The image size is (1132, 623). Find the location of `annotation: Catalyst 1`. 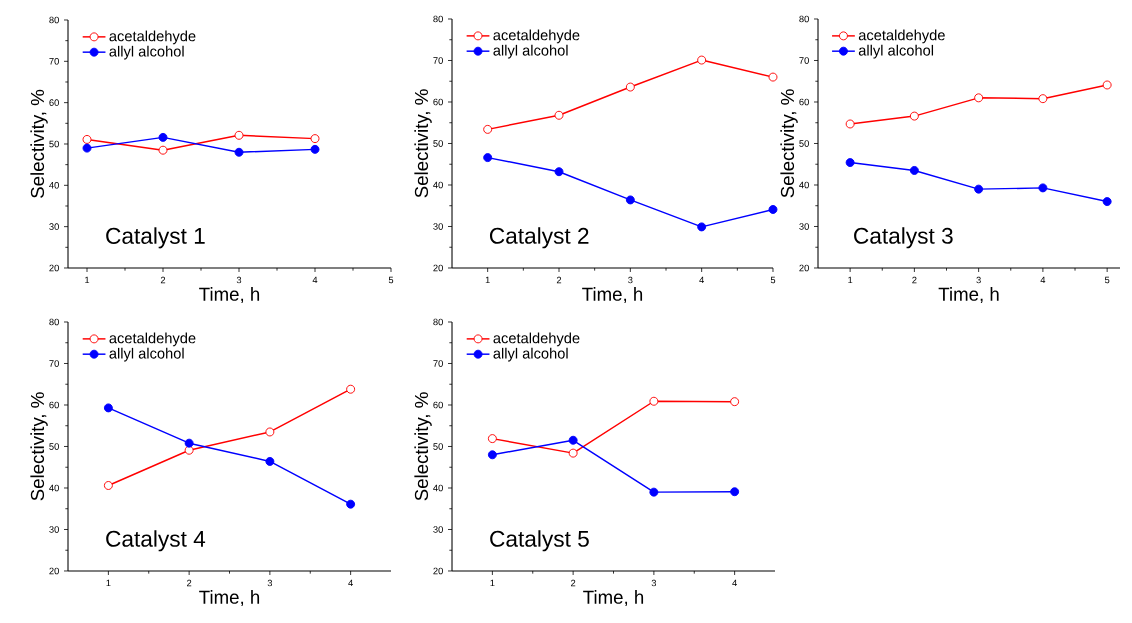

annotation: Catalyst 1 is located at coordinates (155, 238).